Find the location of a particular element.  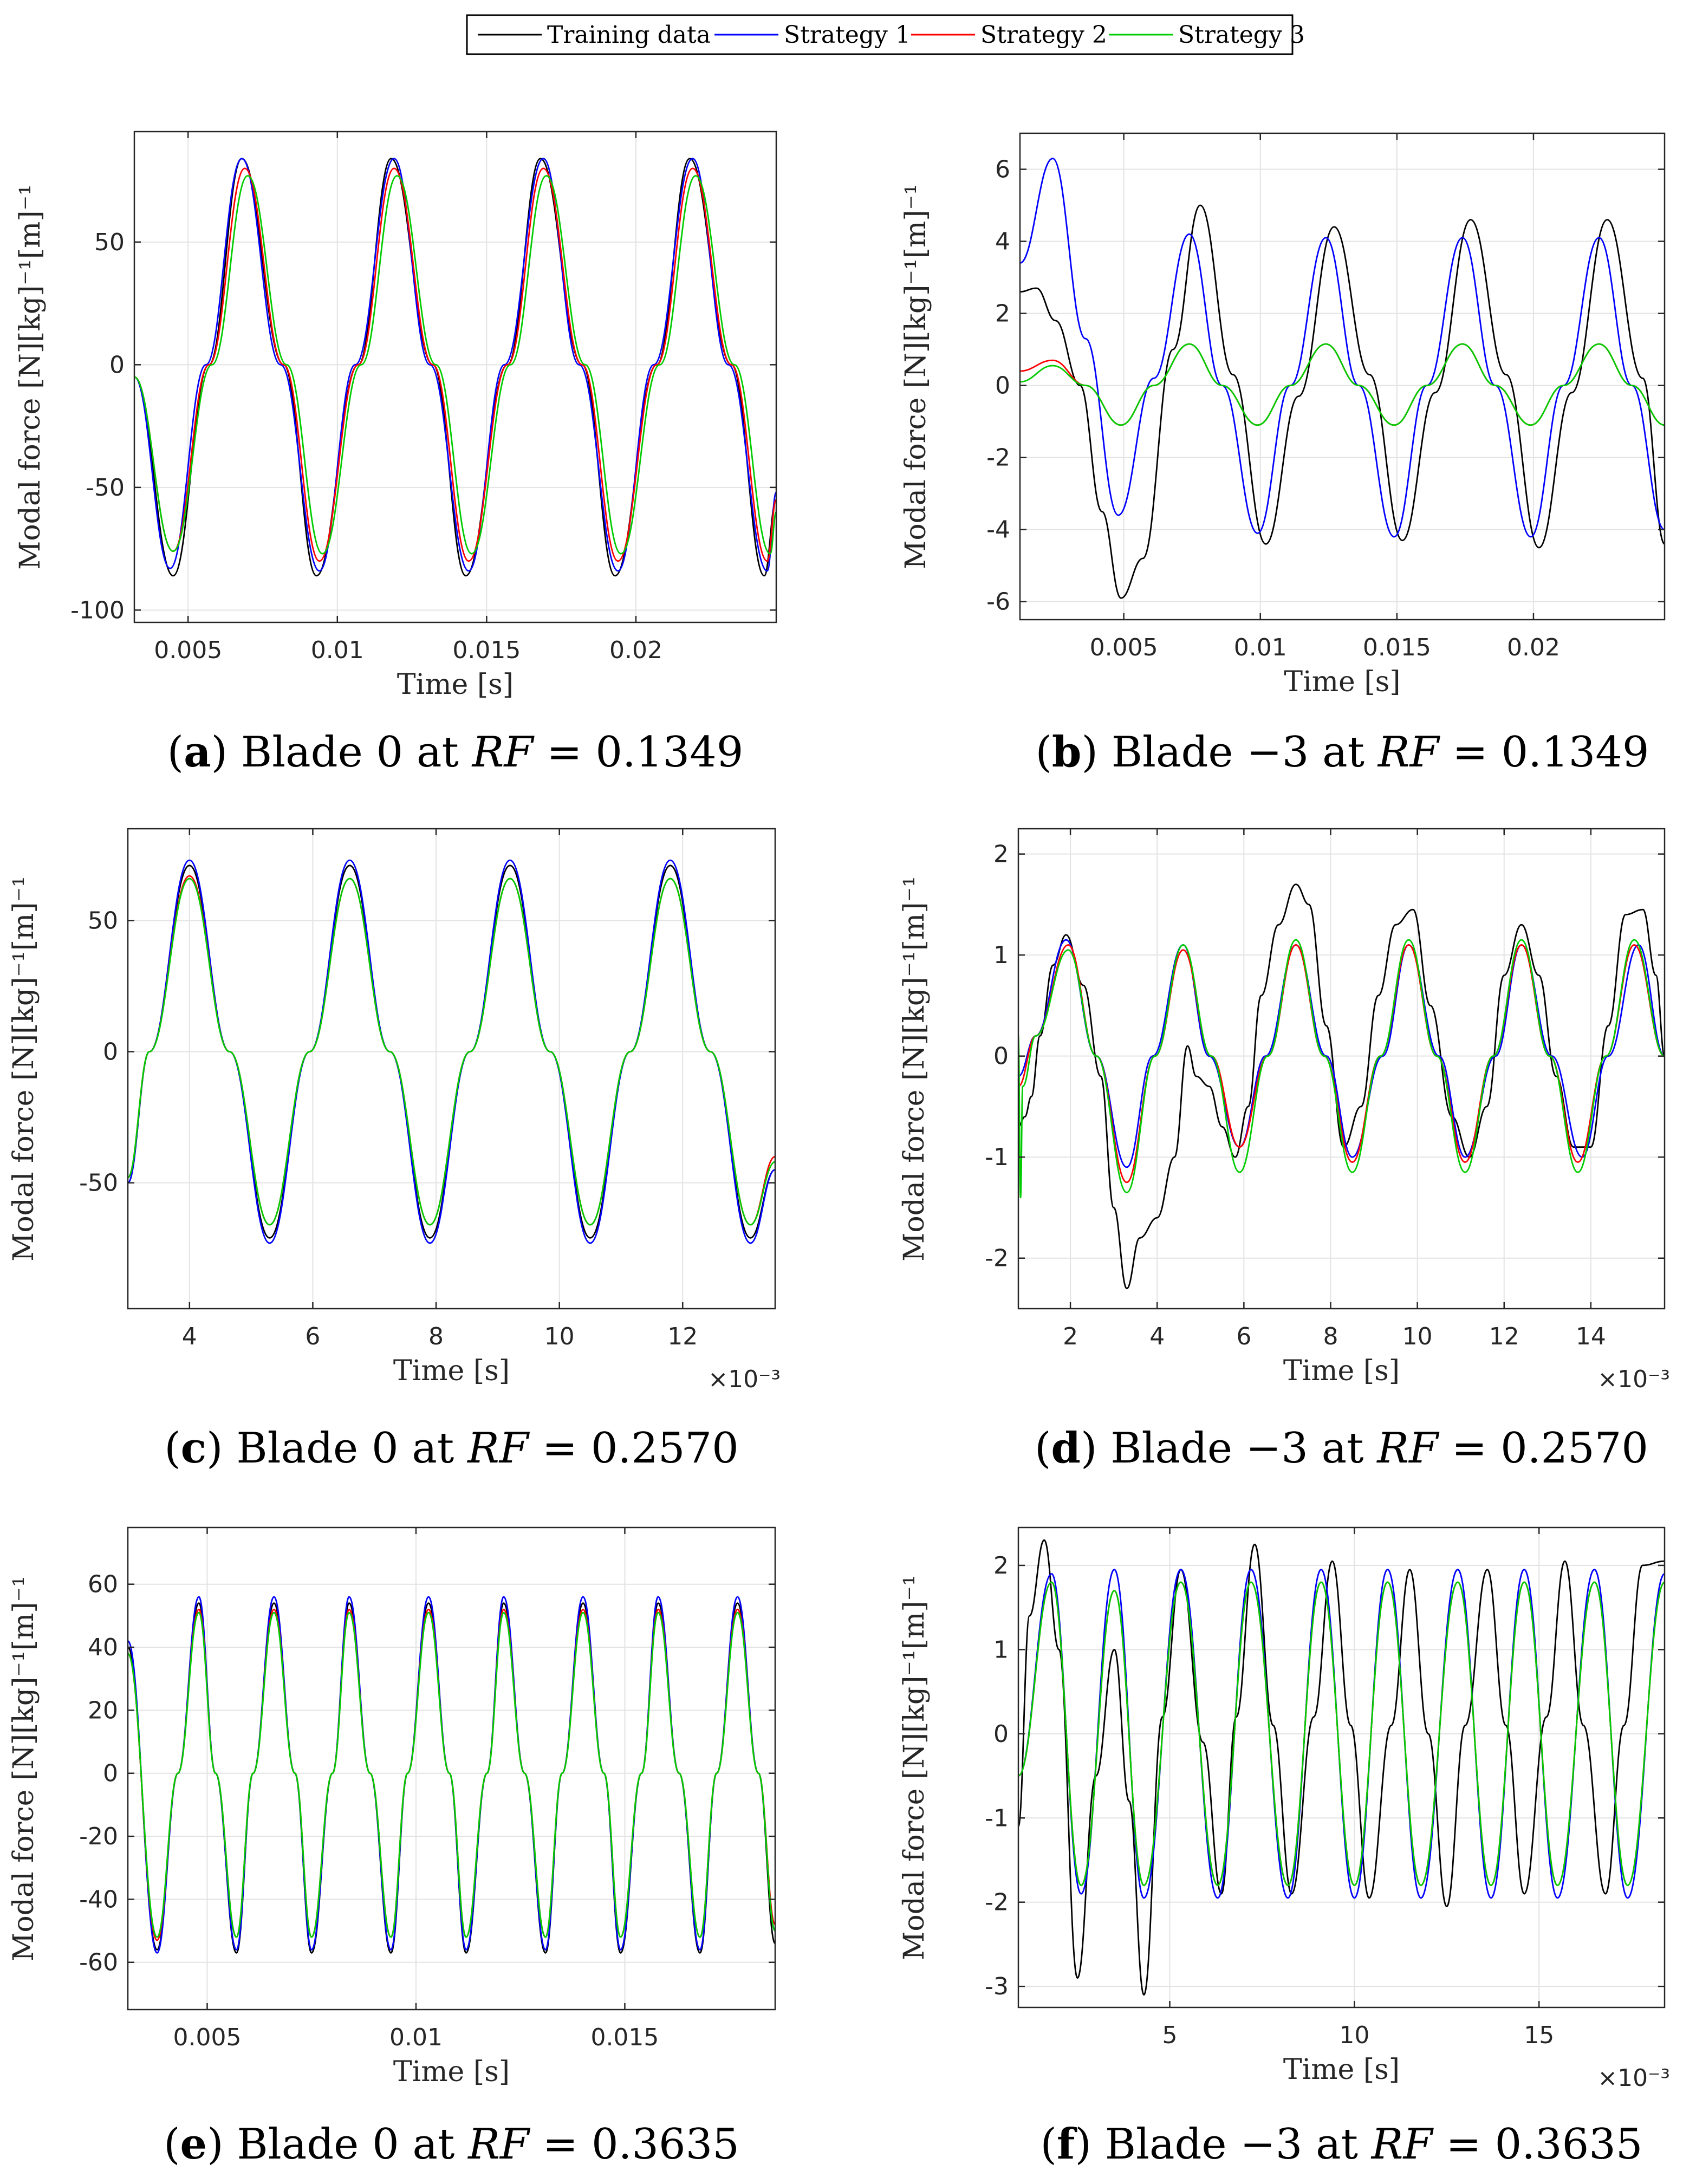

caption-letter: a is located at coordinates (197, 752).